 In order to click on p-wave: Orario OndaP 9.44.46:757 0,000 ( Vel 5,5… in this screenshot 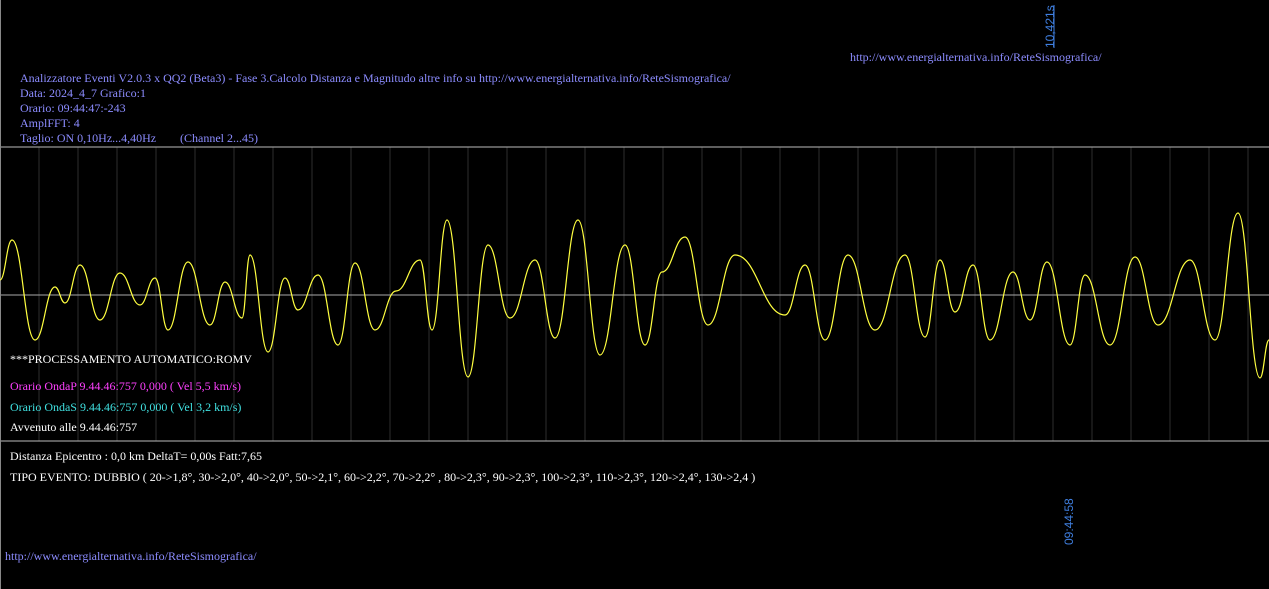, I will do `click(125, 386)`.